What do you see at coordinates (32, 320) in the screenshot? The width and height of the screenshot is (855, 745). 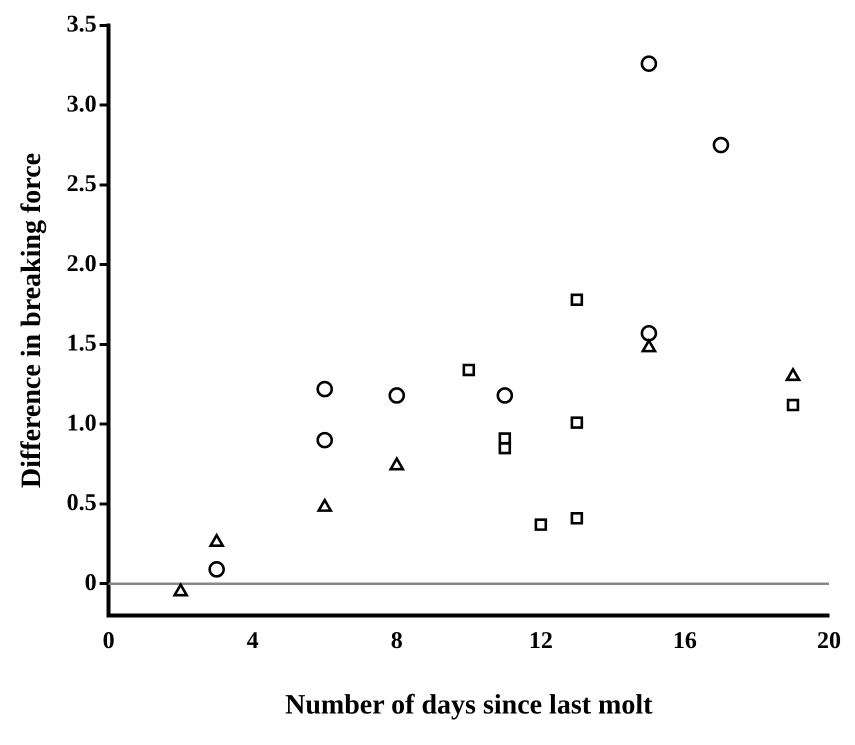 I see `y-axis-title: Difference in breaking force` at bounding box center [32, 320].